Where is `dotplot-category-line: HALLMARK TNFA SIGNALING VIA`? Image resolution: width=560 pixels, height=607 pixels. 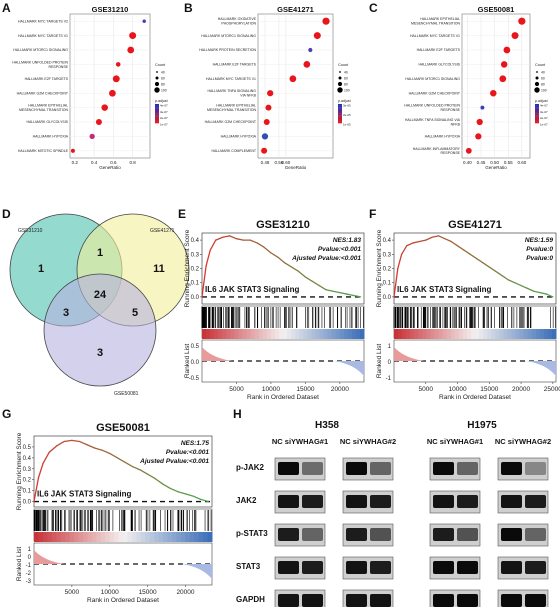
dotplot-category-line: HALLMARK TNFA SIGNALING VIA is located at coordinates (433, 120).